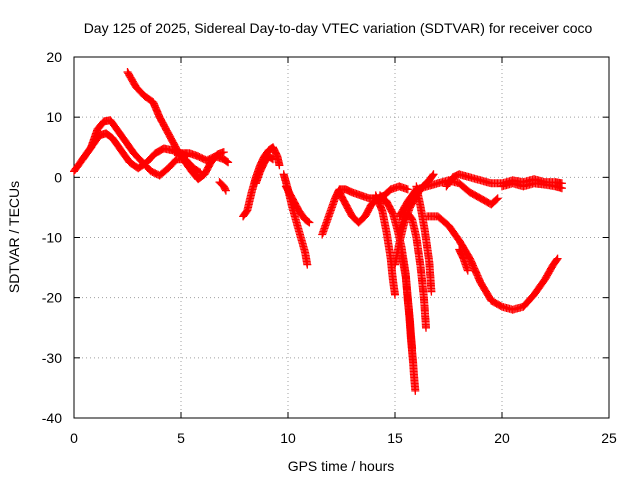 This screenshot has height=480, width=640. I want to click on y-tick-label: -10, so click(52, 238).